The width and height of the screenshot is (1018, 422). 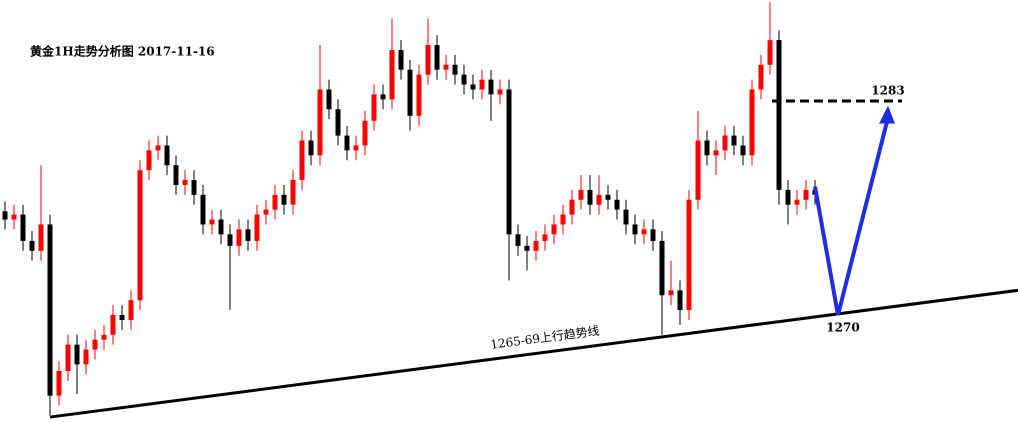 I want to click on projection-line, so click(x=851, y=216).